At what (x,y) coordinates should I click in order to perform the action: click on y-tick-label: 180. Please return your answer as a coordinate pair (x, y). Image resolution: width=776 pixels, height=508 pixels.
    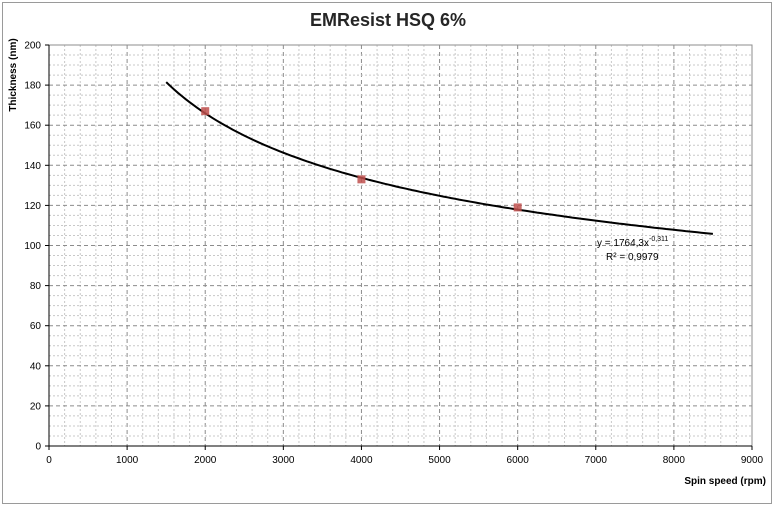
    Looking at the image, I should click on (32, 86).